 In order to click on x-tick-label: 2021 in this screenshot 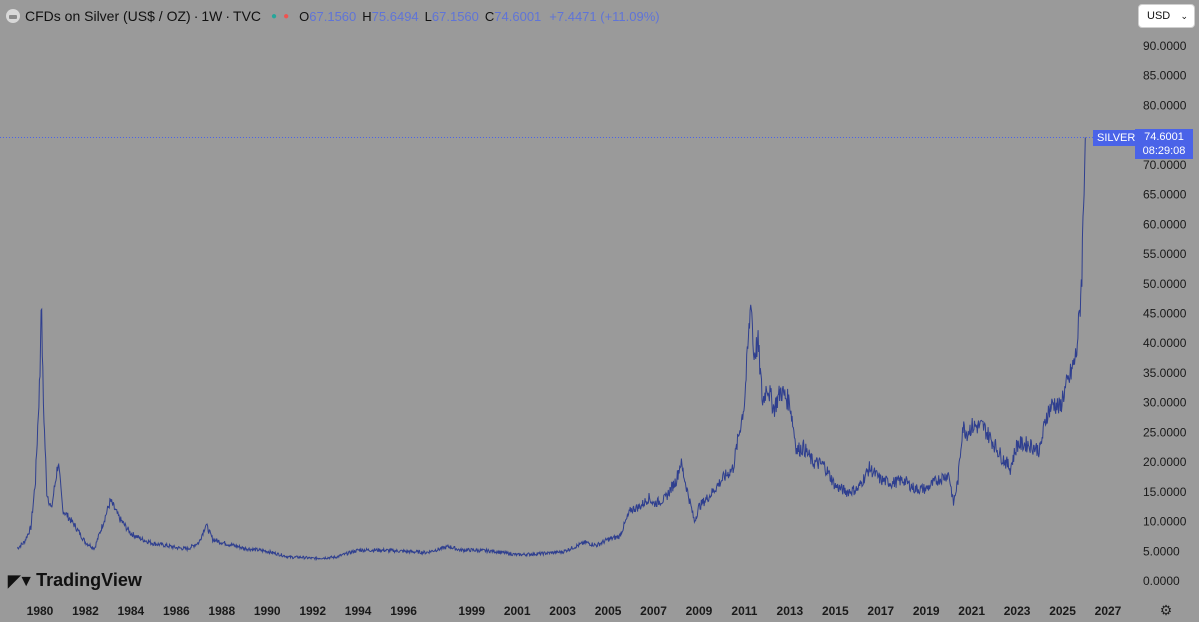, I will do `click(971, 611)`.